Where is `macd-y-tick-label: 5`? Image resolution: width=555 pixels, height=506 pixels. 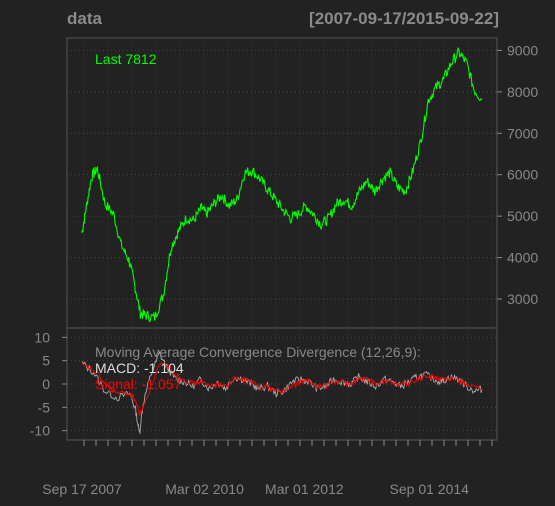 macd-y-tick-label: 5 is located at coordinates (46, 361).